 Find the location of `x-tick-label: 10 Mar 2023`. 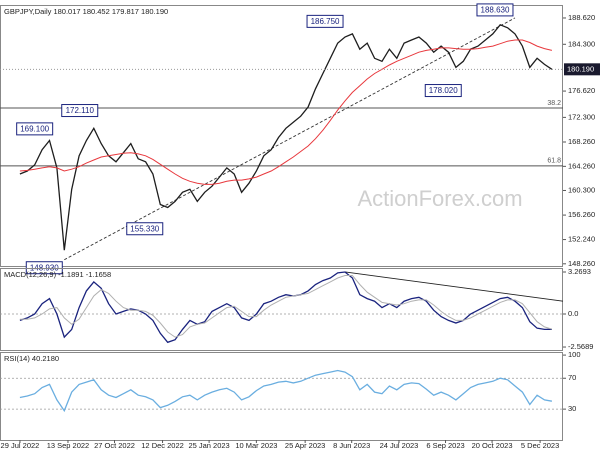

x-tick-label: 10 Mar 2023 is located at coordinates (256, 445).